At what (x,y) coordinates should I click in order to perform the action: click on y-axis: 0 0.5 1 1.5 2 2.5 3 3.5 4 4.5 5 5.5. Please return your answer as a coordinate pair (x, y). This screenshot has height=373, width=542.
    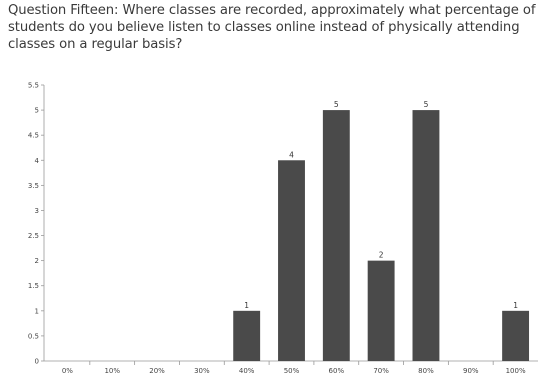
    Looking at the image, I should click on (36, 224).